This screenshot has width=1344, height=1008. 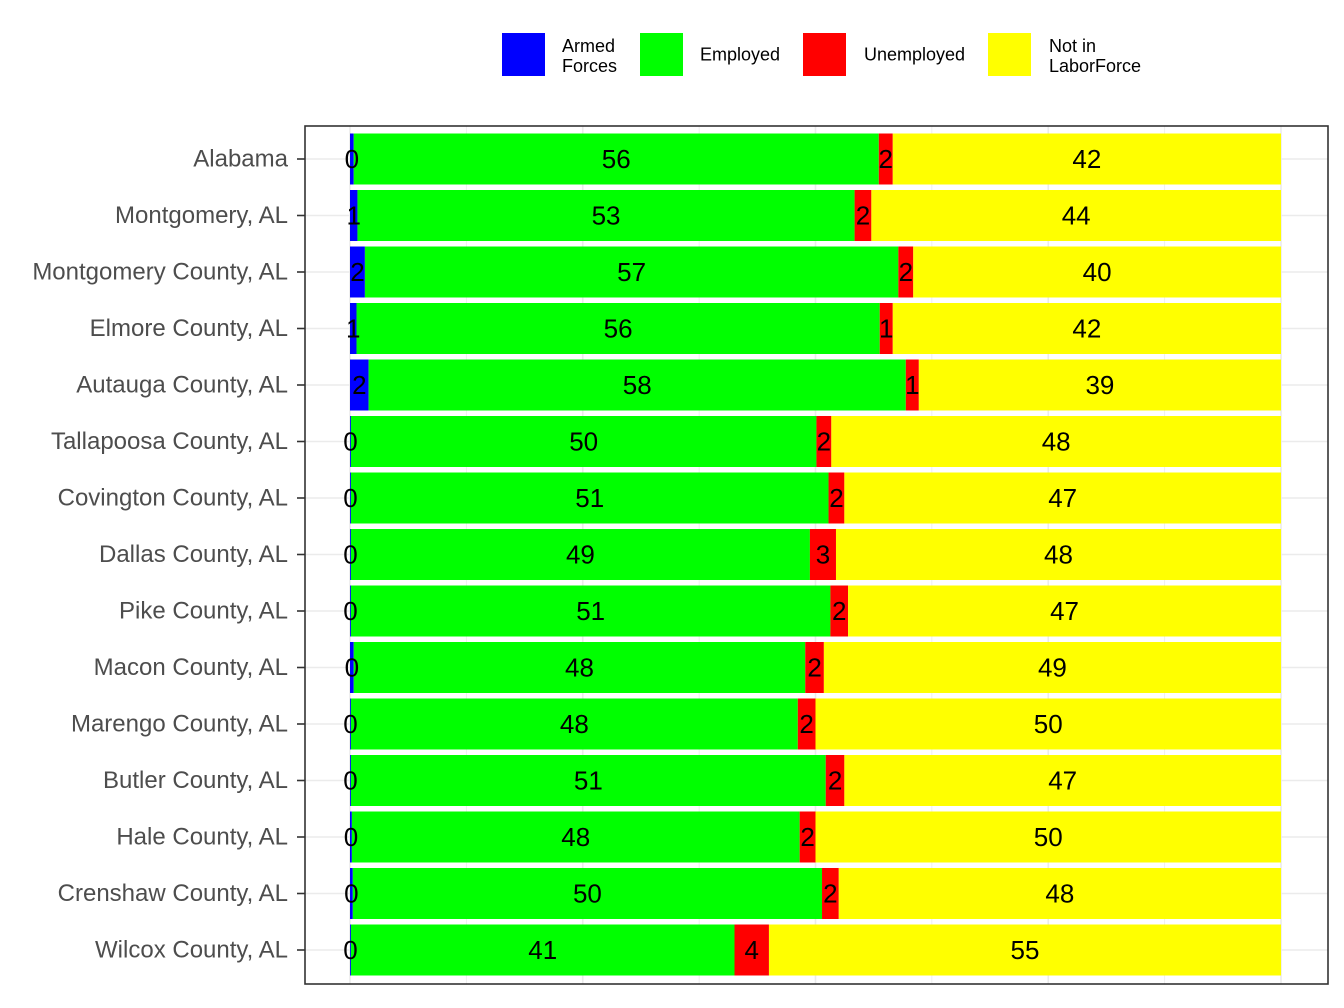 I want to click on category-label: Elmore County, AL, so click(x=189, y=328).